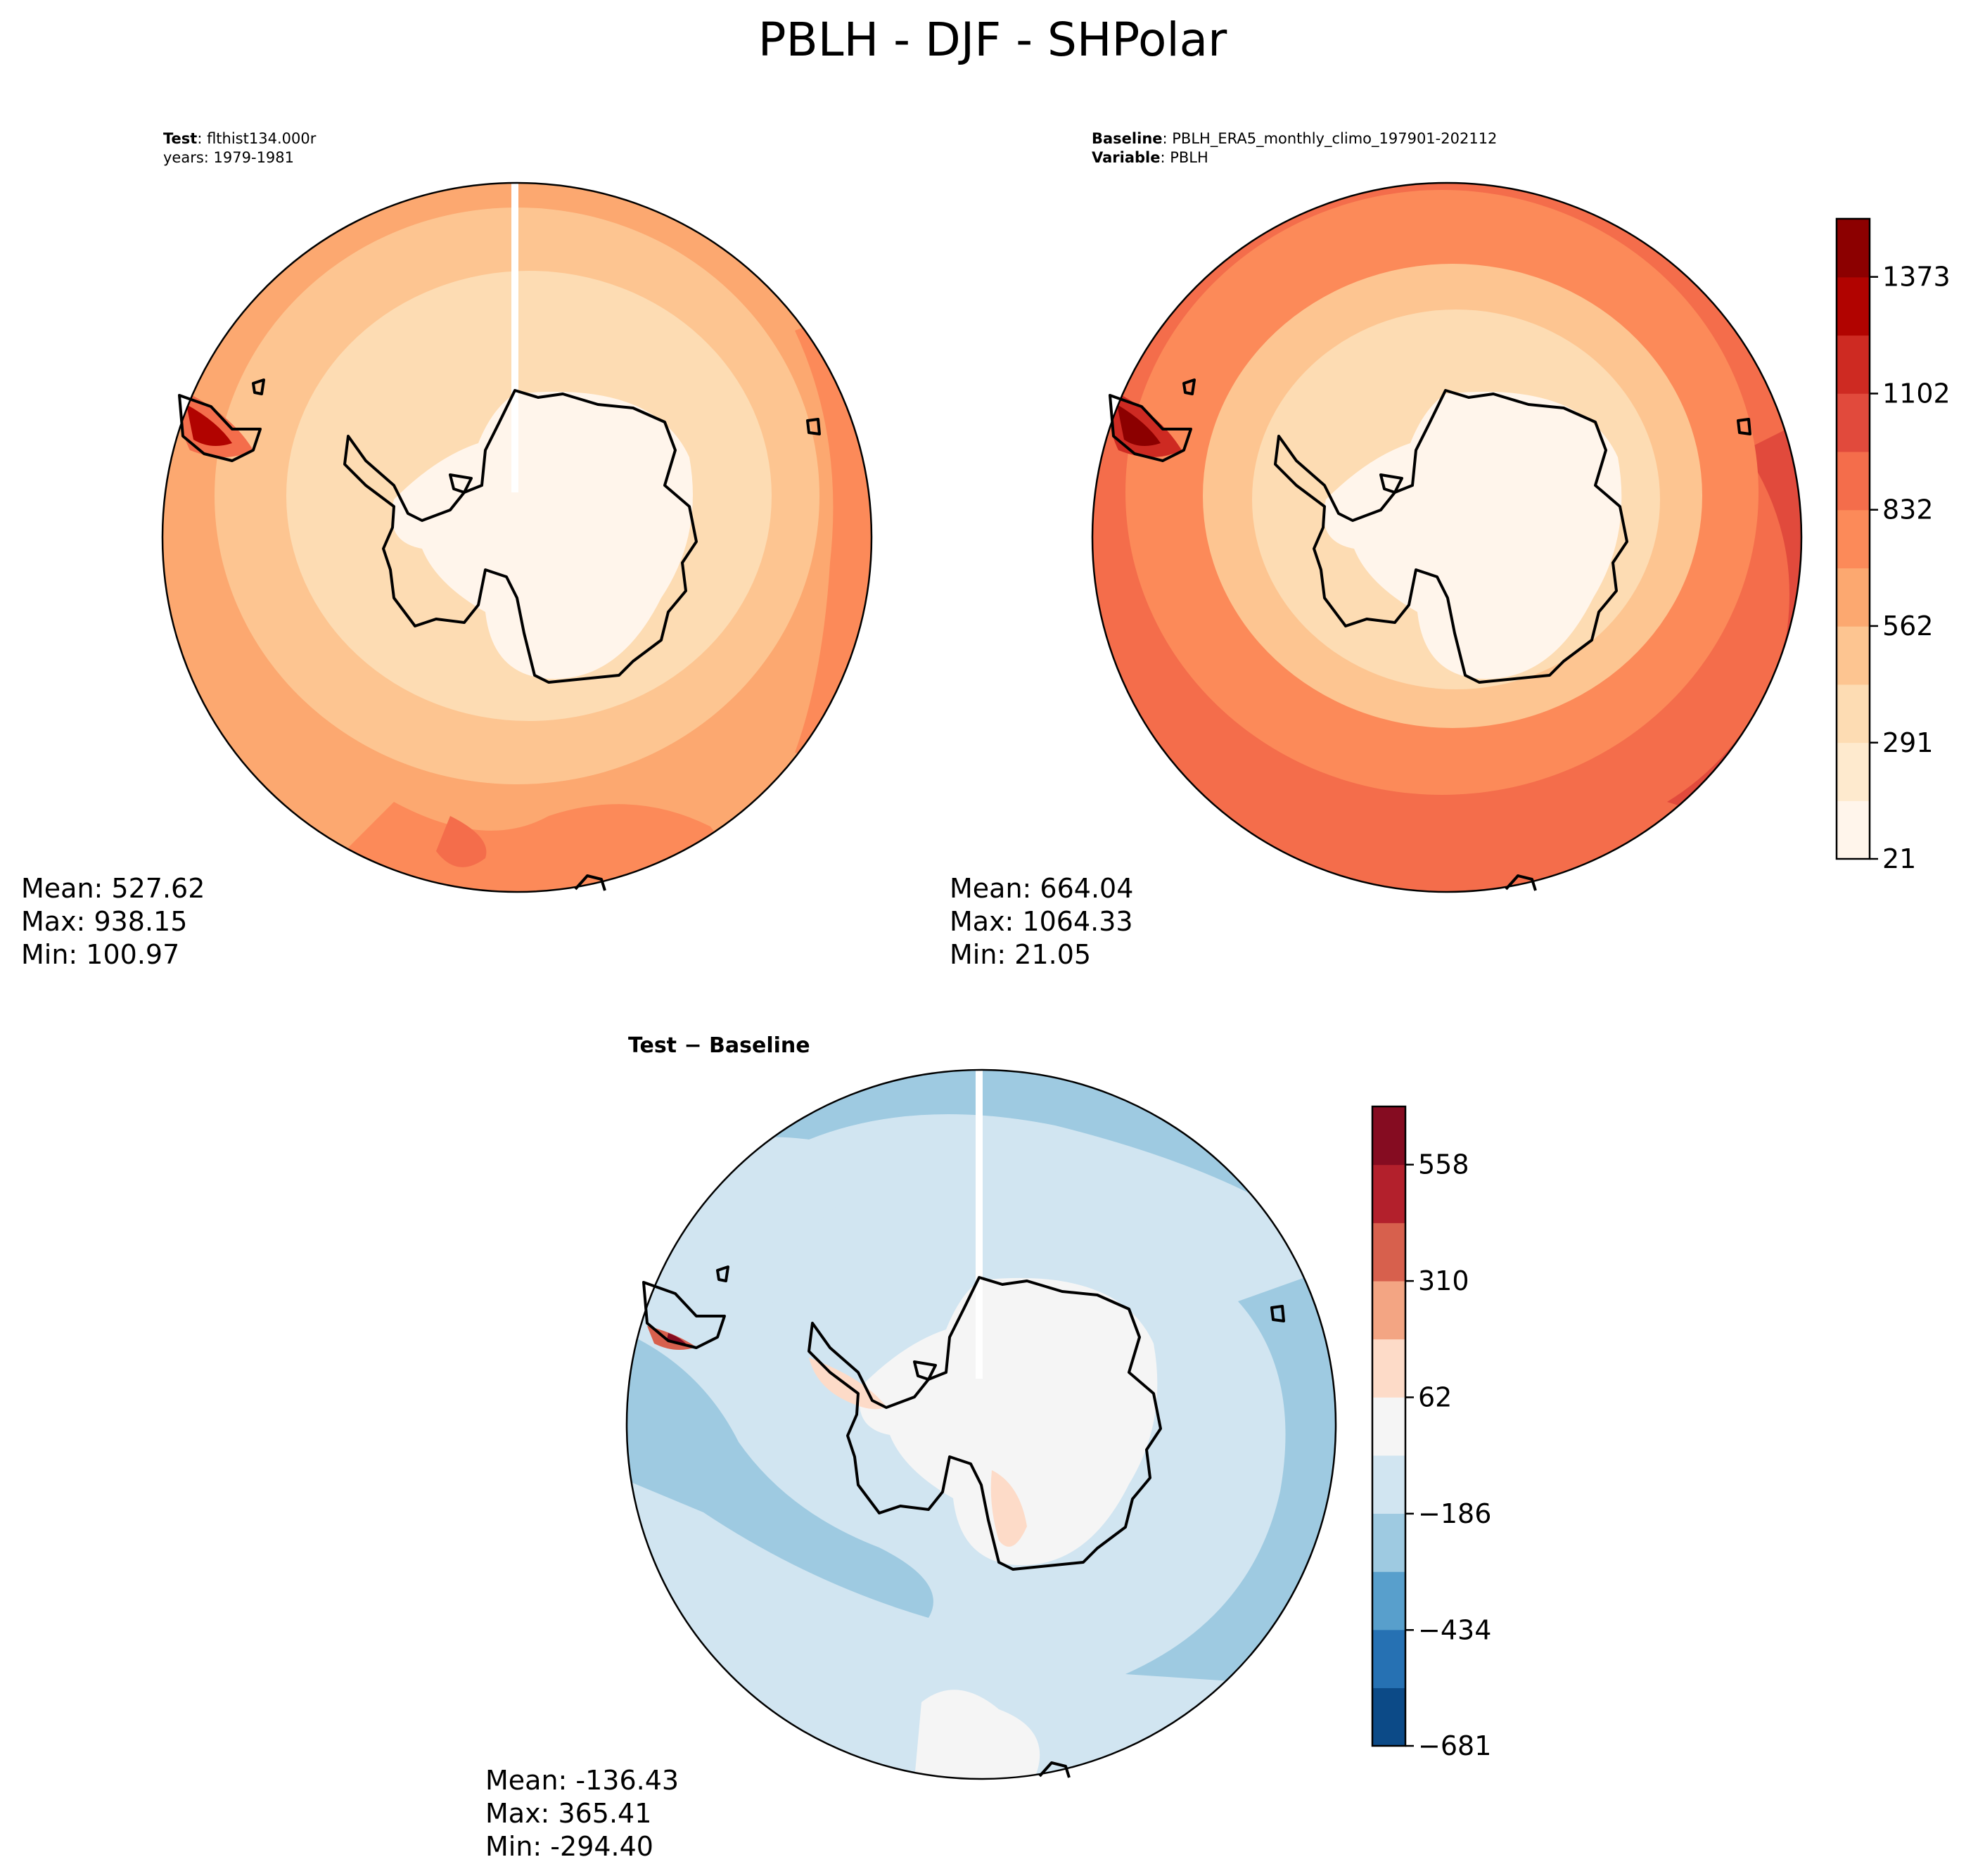 The width and height of the screenshot is (1985, 1876). Describe the element at coordinates (1189, 386) in the screenshot. I see `baseline-map-islet-west` at that location.